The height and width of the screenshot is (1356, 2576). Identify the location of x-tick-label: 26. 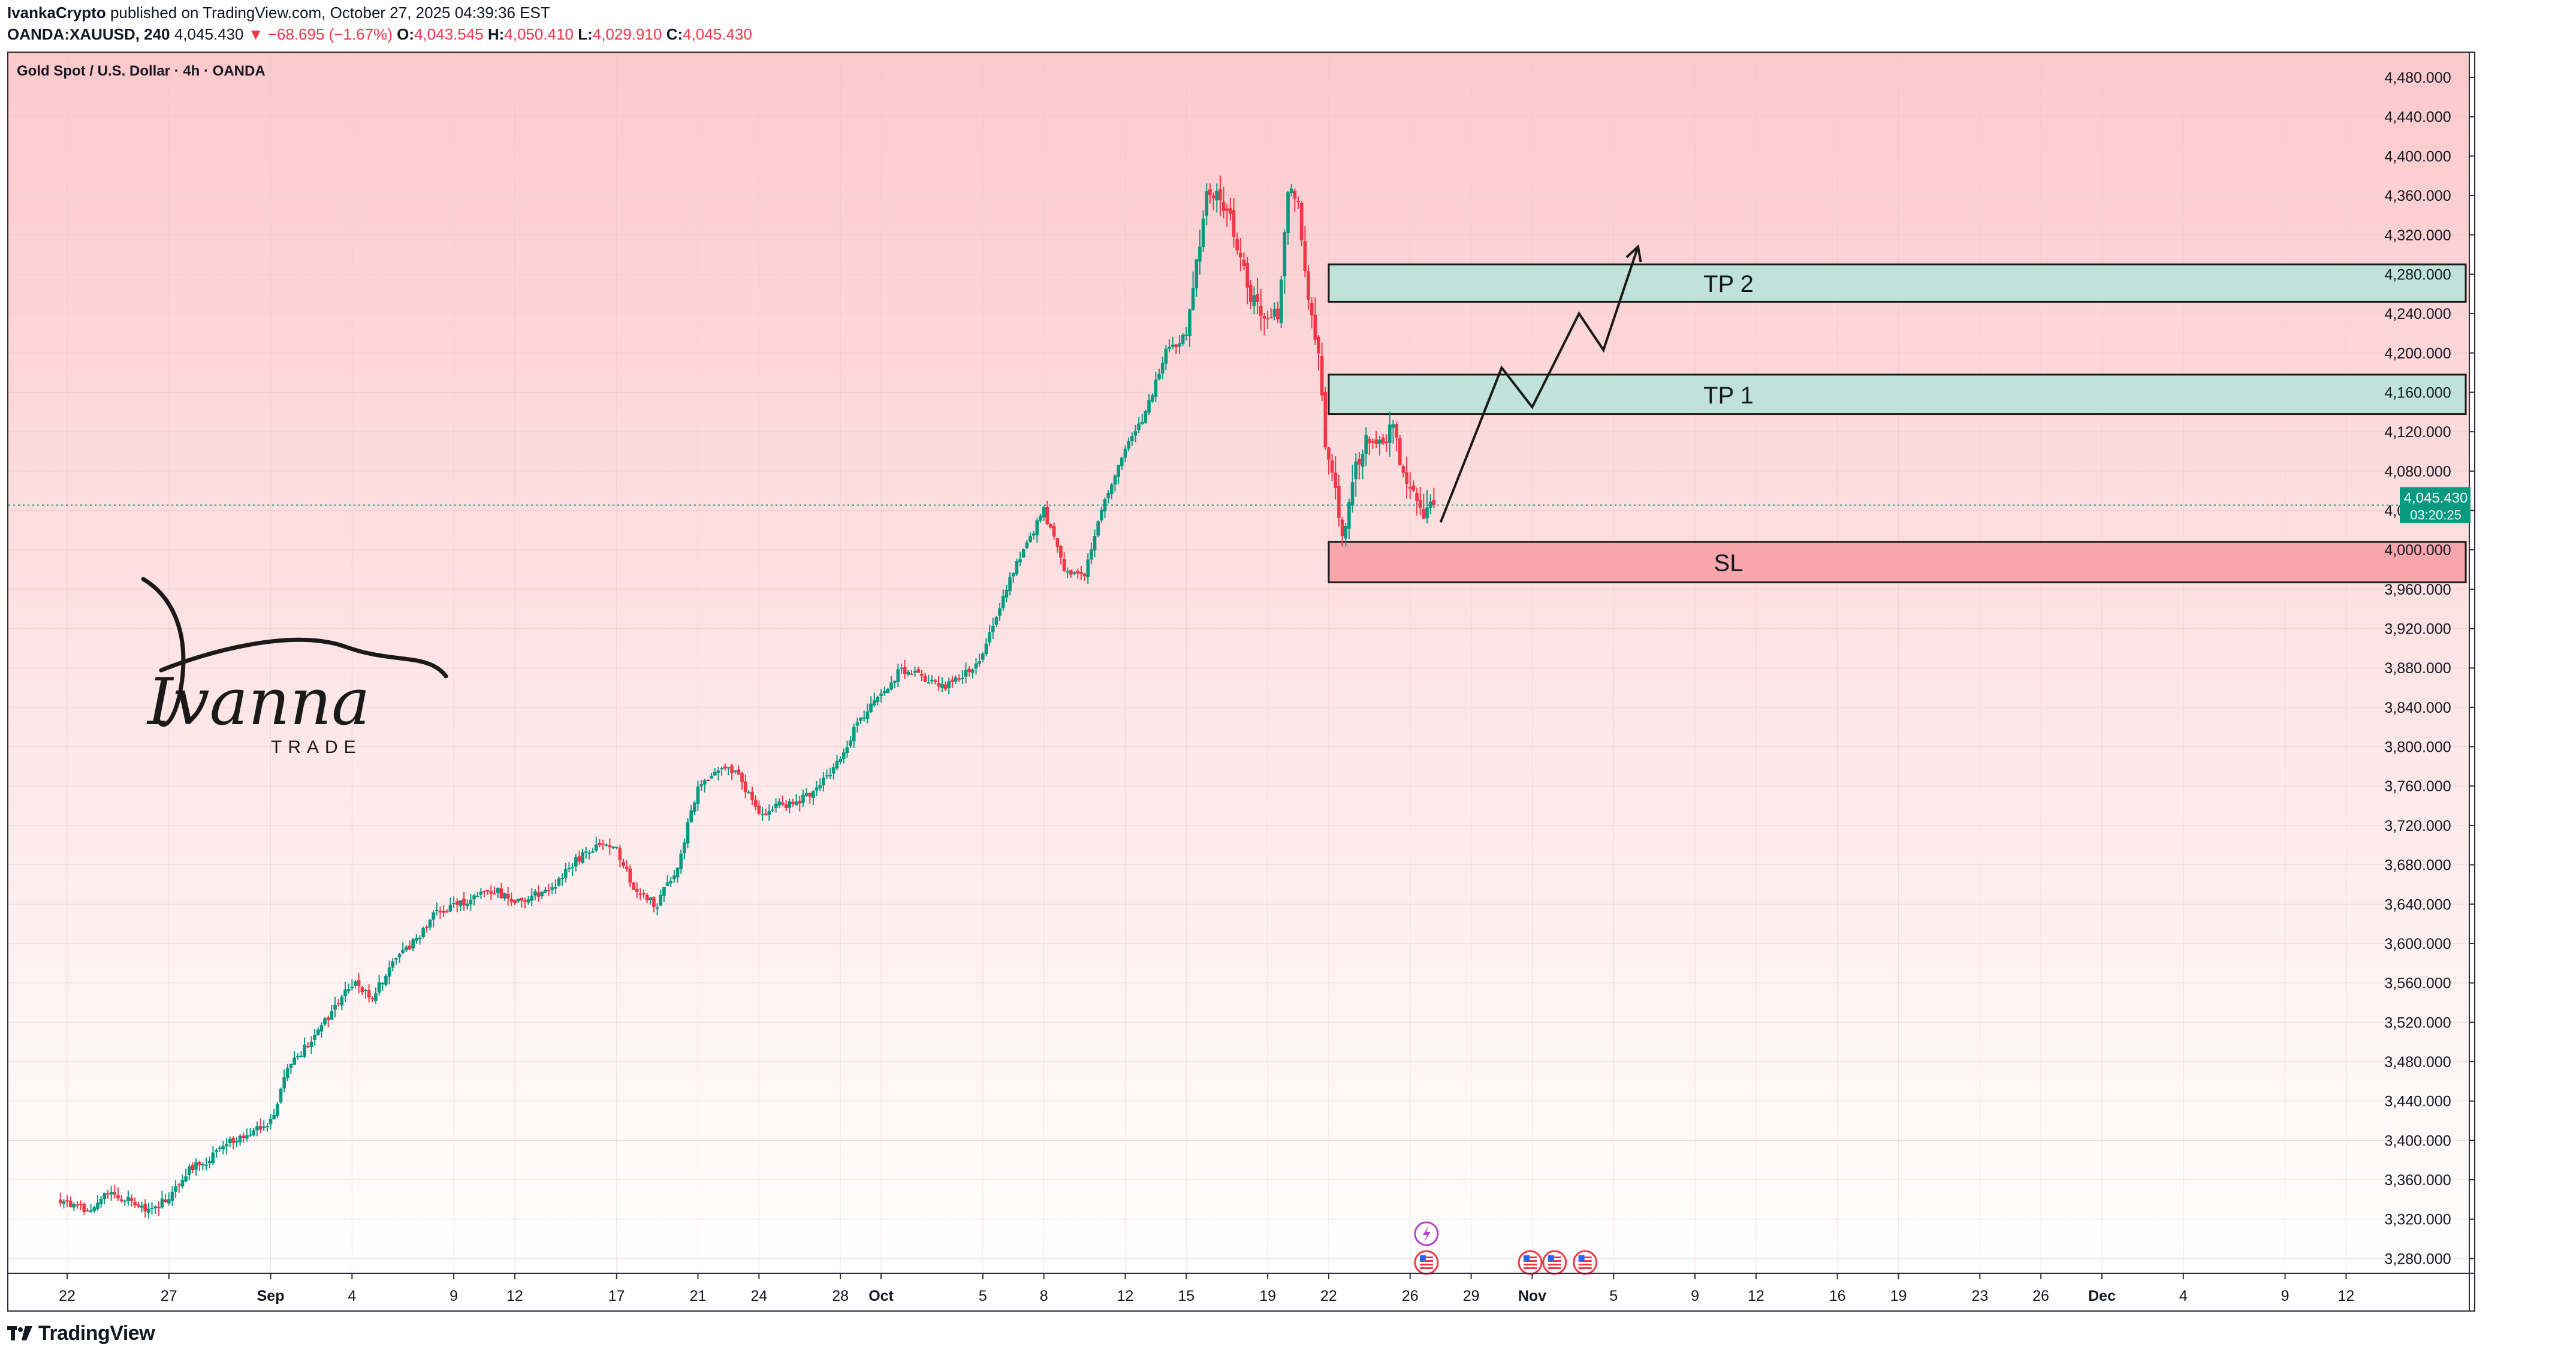
(1410, 1296).